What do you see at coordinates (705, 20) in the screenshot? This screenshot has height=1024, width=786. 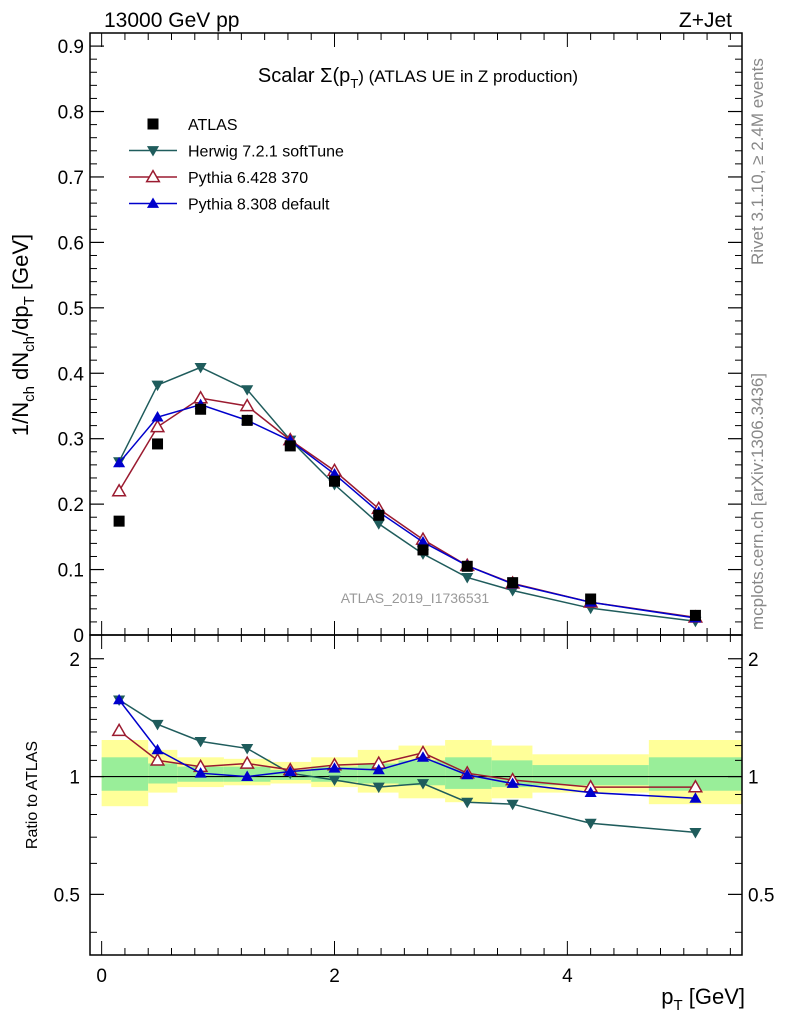 I see `header-right: Z+Jet` at bounding box center [705, 20].